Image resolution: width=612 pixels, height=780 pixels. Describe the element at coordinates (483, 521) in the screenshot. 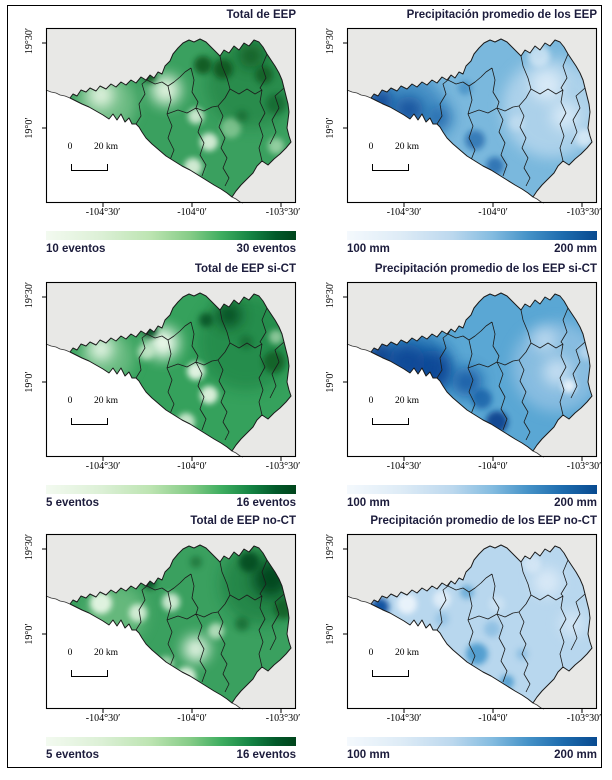

I see `panel-title: Precipitación promedio de los EEP no-CT` at that location.